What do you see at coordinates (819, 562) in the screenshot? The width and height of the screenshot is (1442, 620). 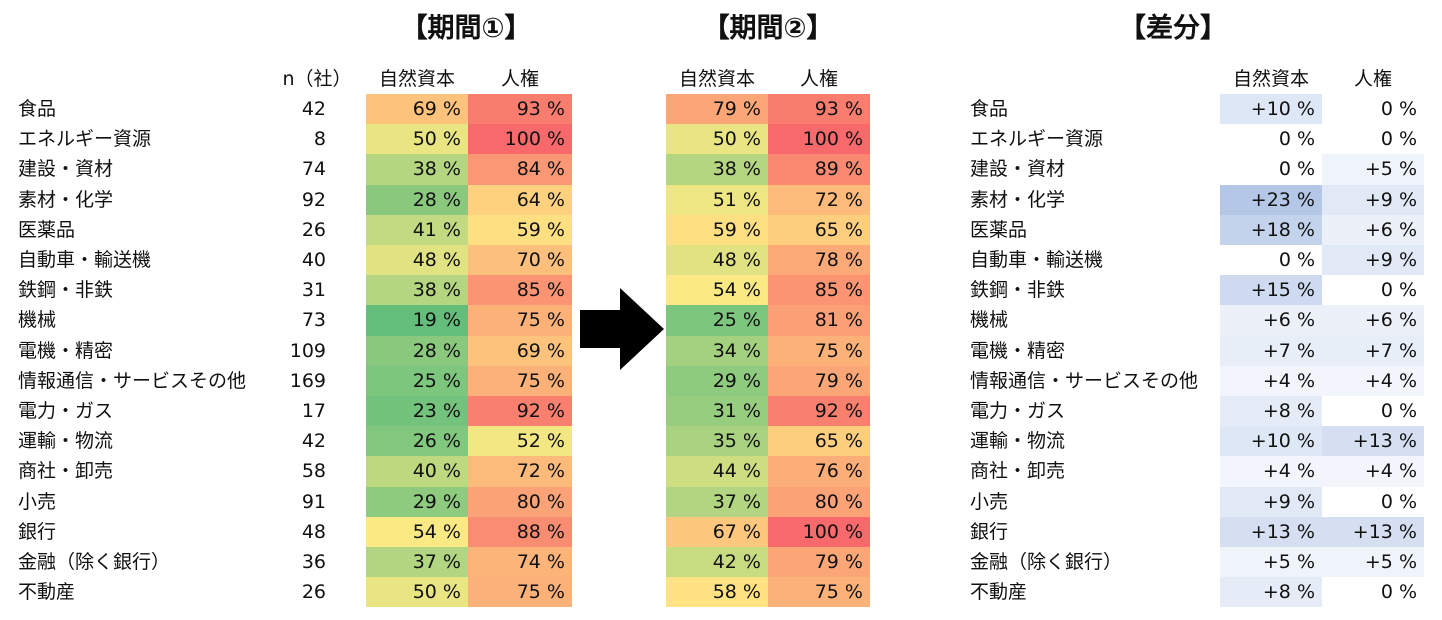 I see `cell-p2-hum: 79 %` at bounding box center [819, 562].